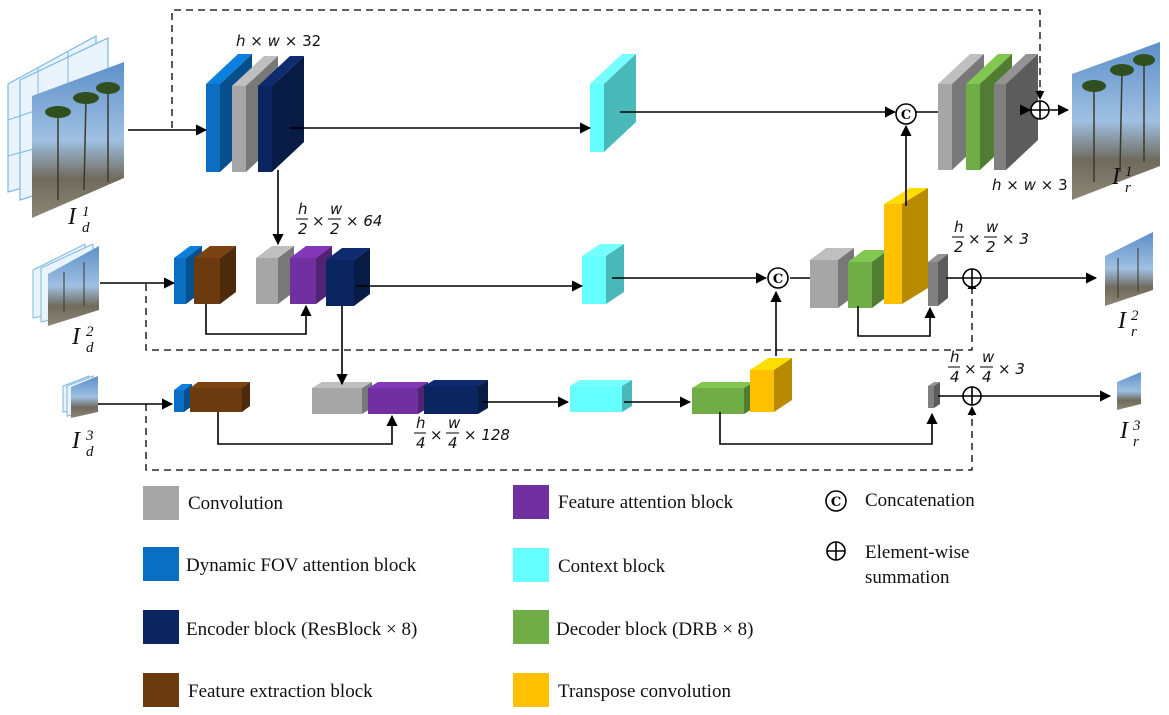 Image resolution: width=1169 pixels, height=715 pixels. I want to click on block-encoder-l3-top, so click(456, 383).